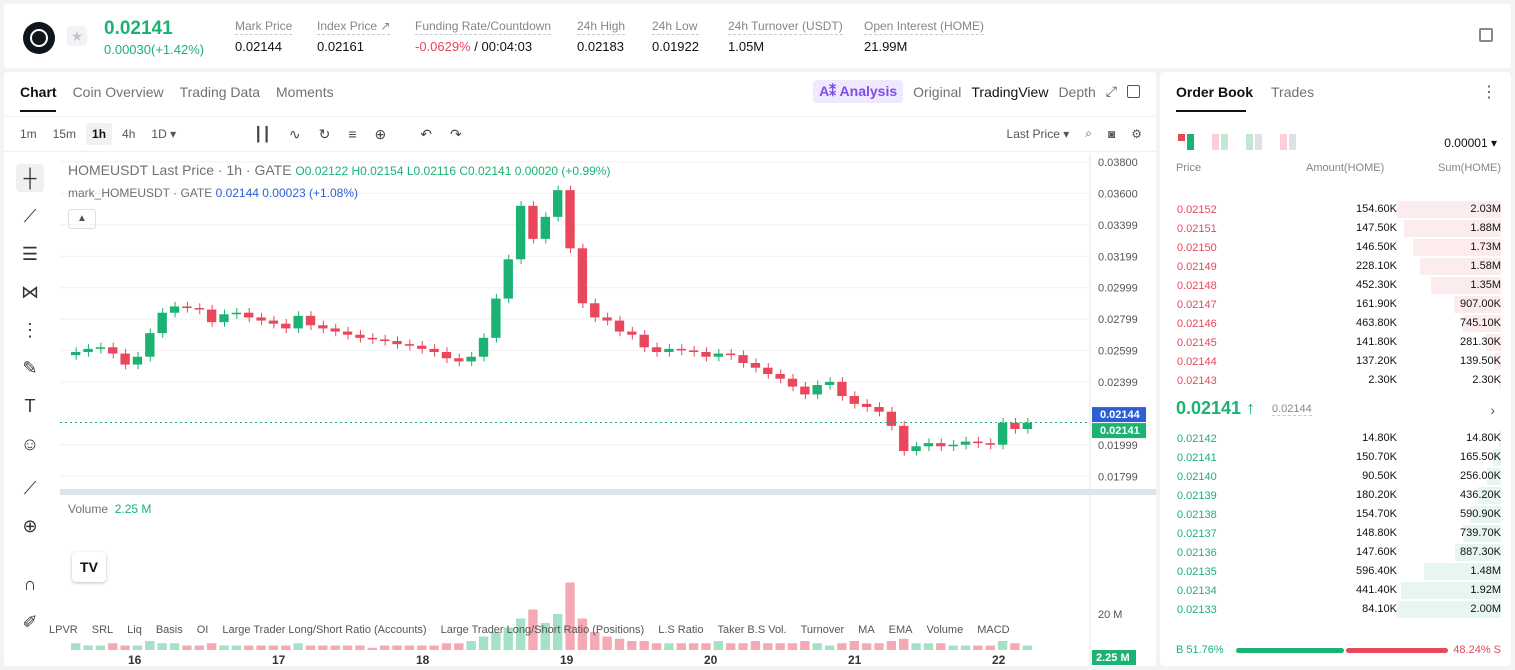 Image resolution: width=1515 pixels, height=670 pixels. I want to click on indicator-1: SRL, so click(102, 630).